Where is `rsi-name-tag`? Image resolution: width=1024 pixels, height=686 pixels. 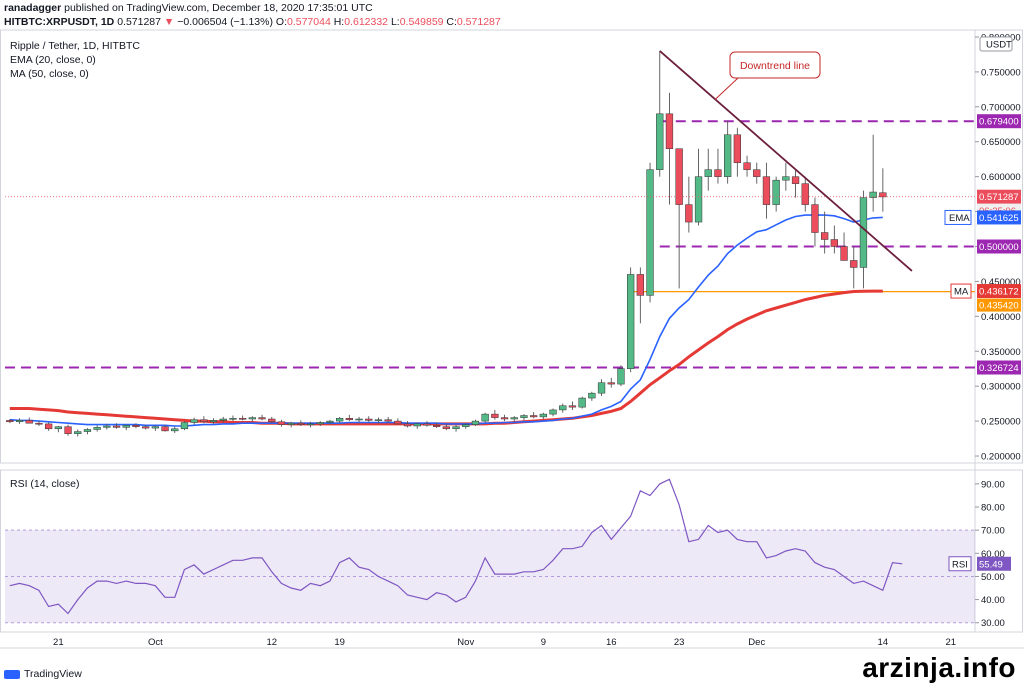 rsi-name-tag is located at coordinates (960, 564).